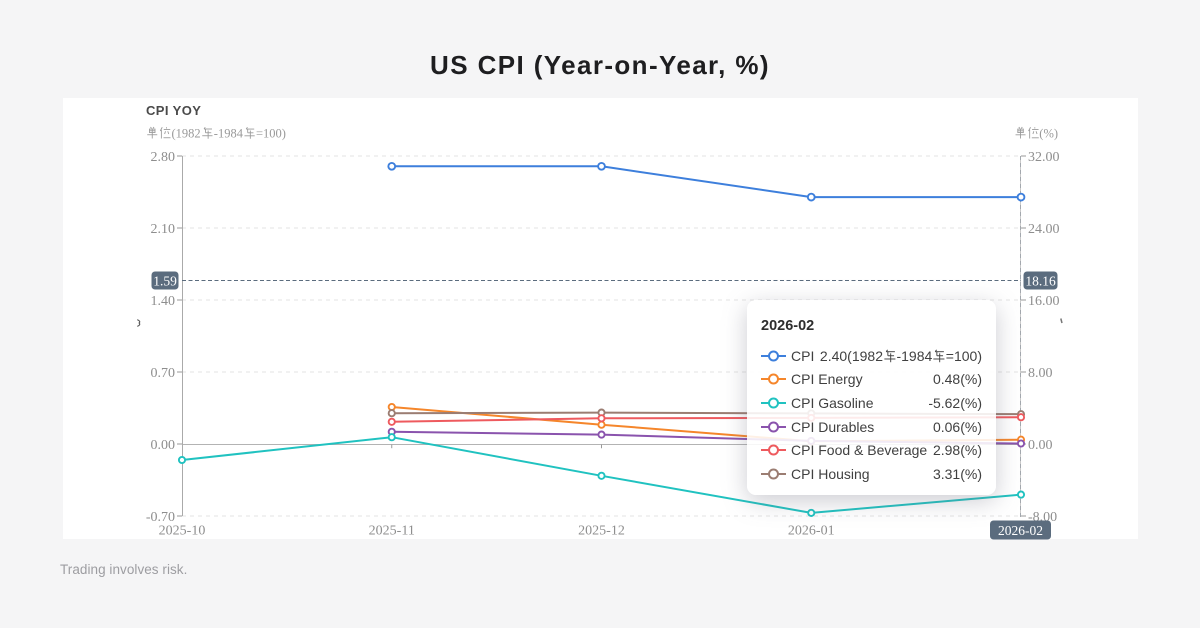 The width and height of the screenshot is (1200, 628). What do you see at coordinates (1020, 530) in the screenshot?
I see `svg-text: 2026-02` at bounding box center [1020, 530].